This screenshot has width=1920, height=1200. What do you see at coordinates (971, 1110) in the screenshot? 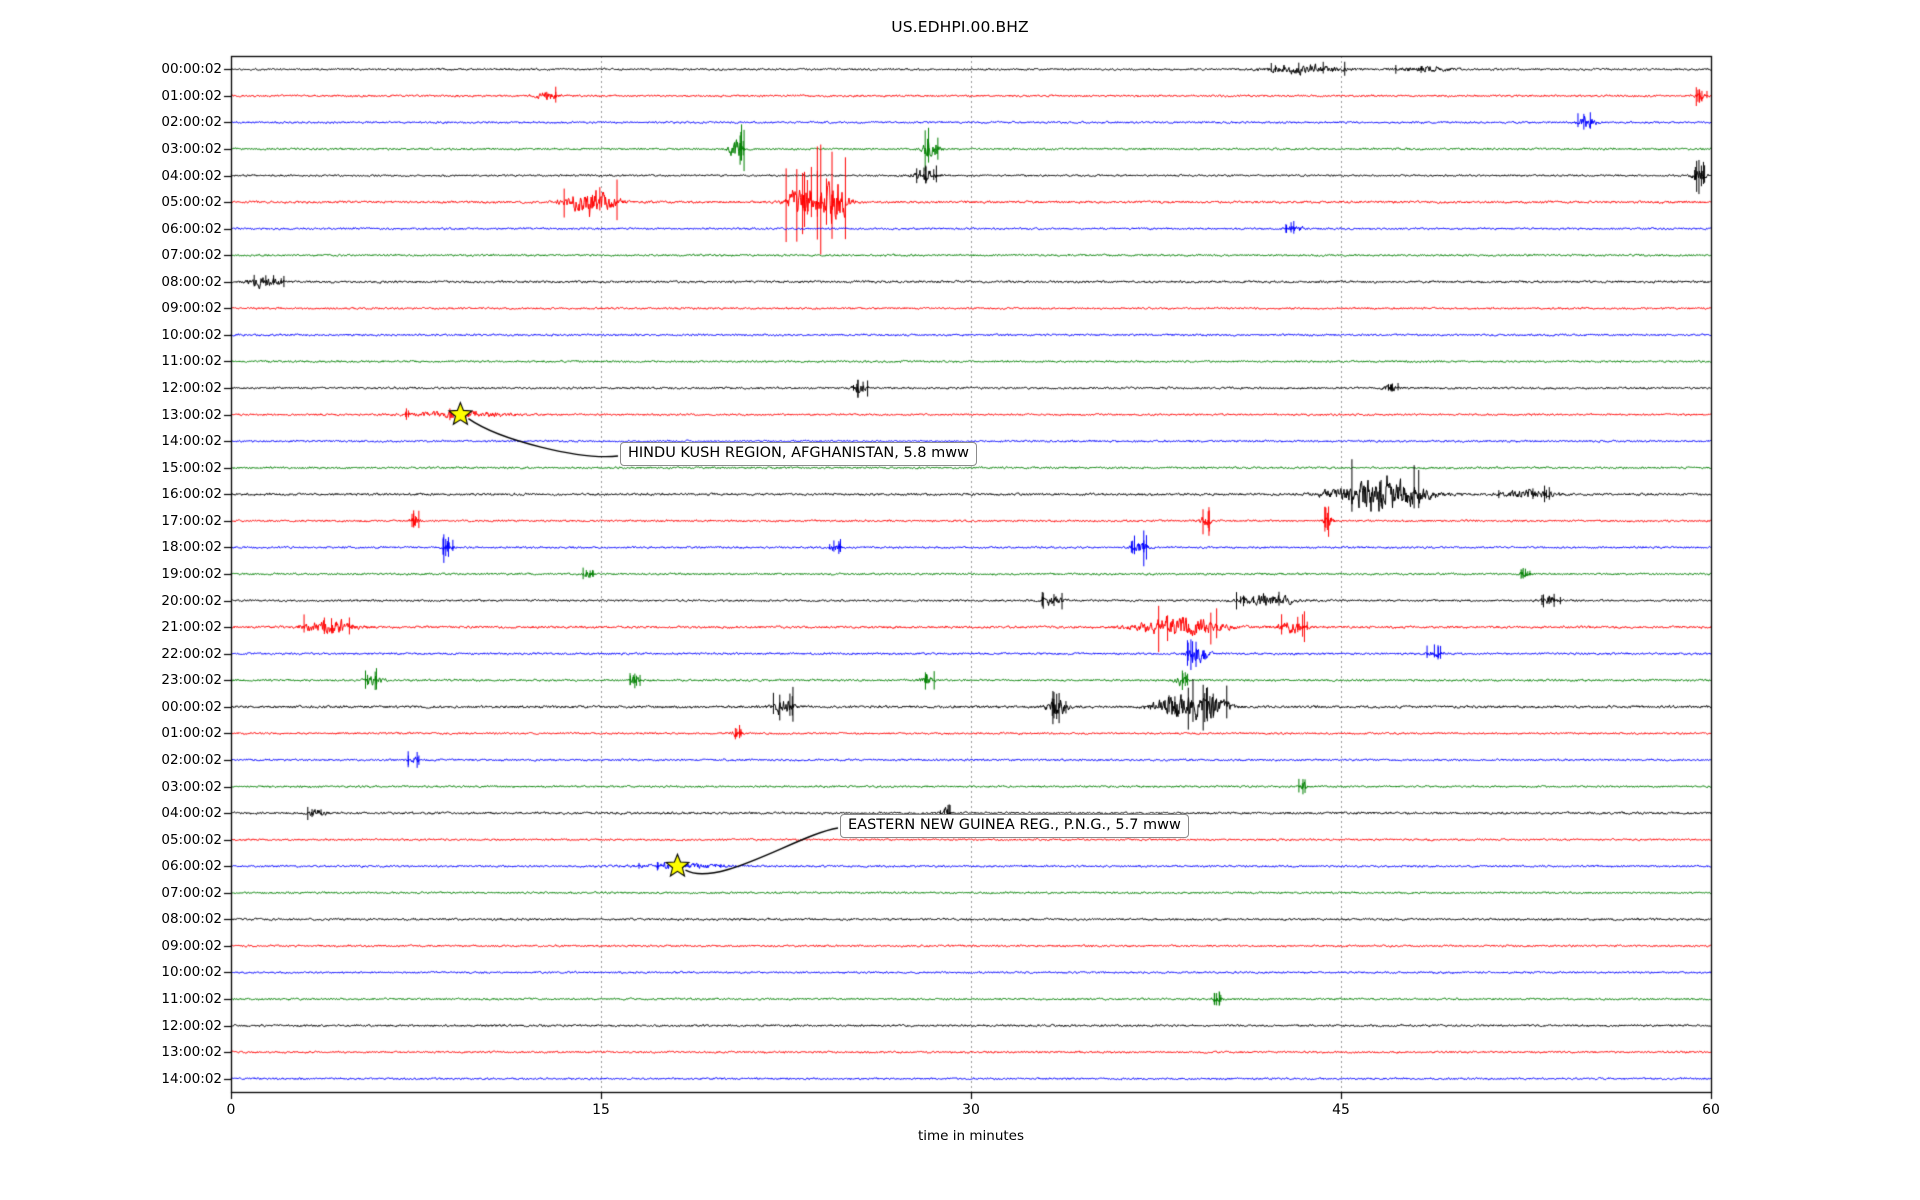
I see `x-axis-tick-label: 30` at bounding box center [971, 1110].